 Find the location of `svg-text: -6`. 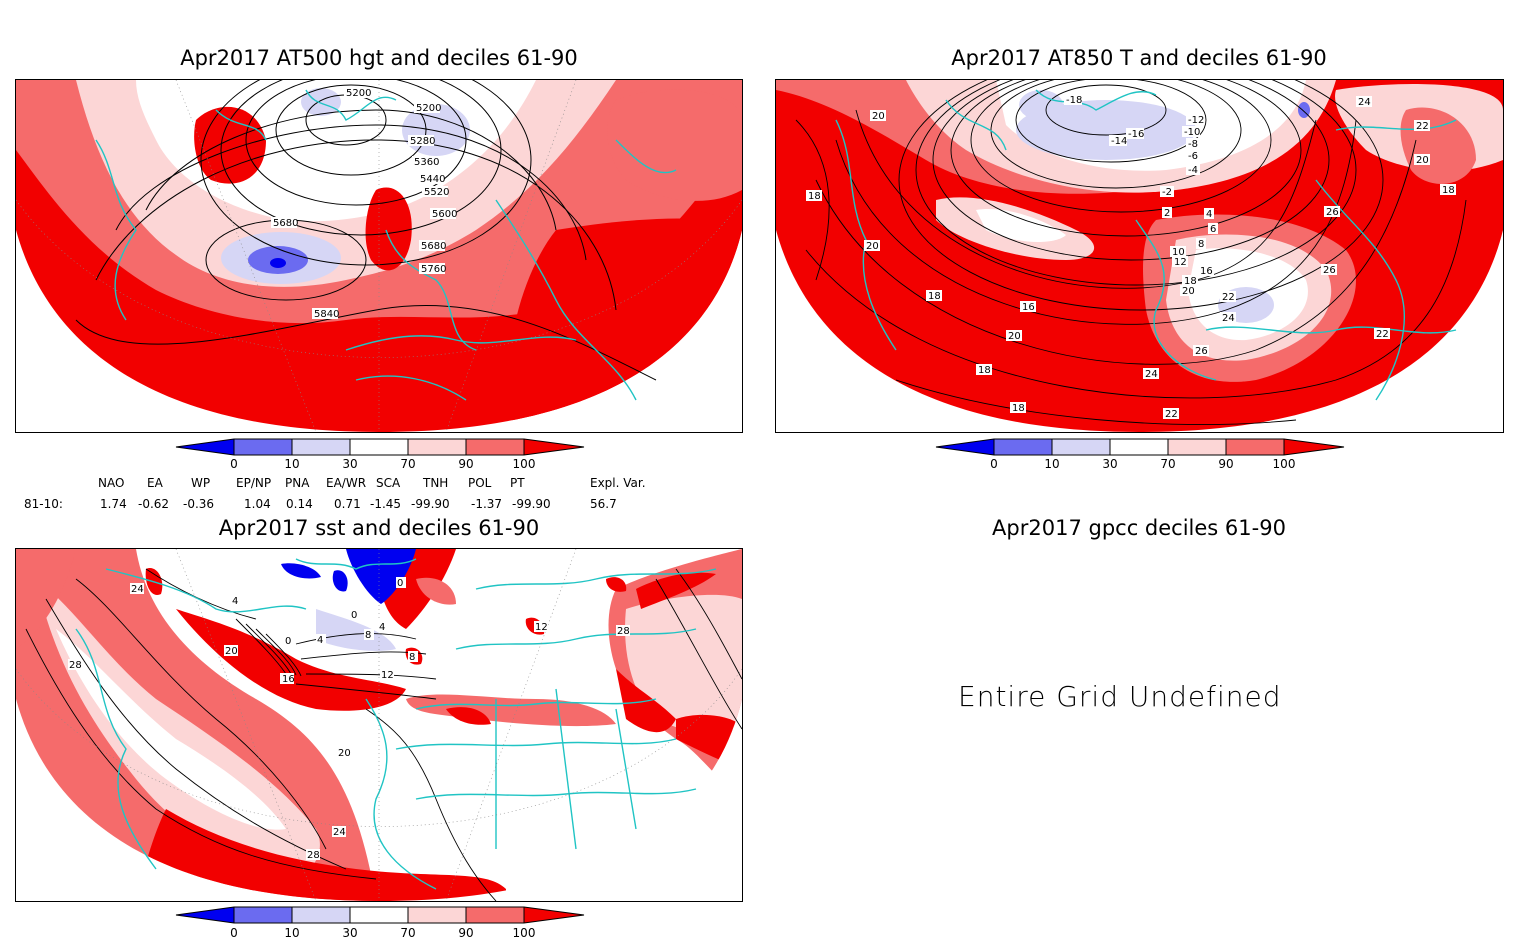

svg-text: -6 is located at coordinates (1193, 156).